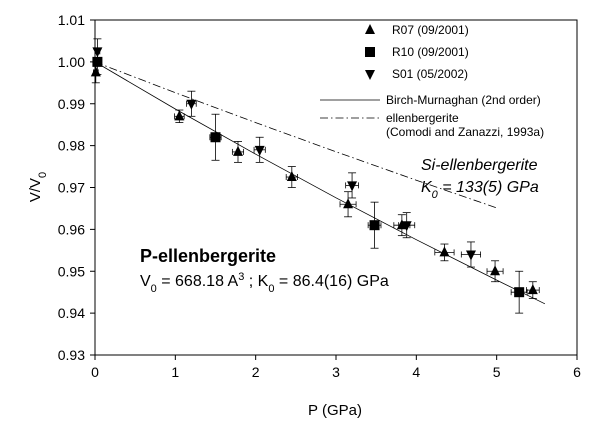 The height and width of the screenshot is (434, 595). I want to click on x-tick-label-4: 4, so click(416, 372).